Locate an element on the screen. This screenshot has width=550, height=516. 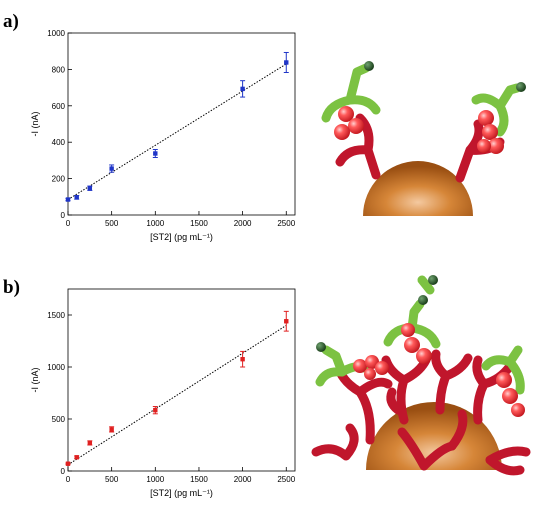
y-tick-label: 800 is located at coordinates (59, 69).